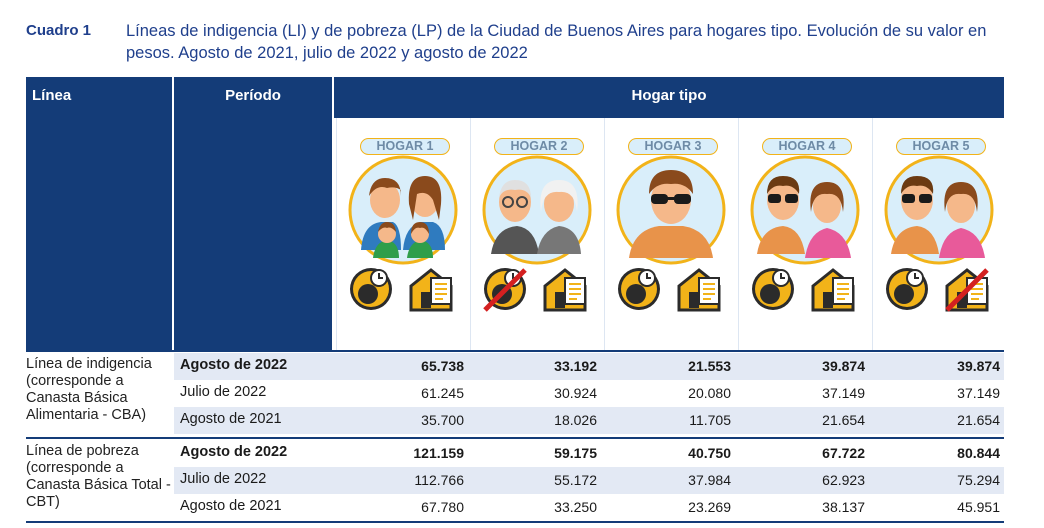  What do you see at coordinates (709, 507) in the screenshot?
I see `cell-hogar-3: 23.269` at bounding box center [709, 507].